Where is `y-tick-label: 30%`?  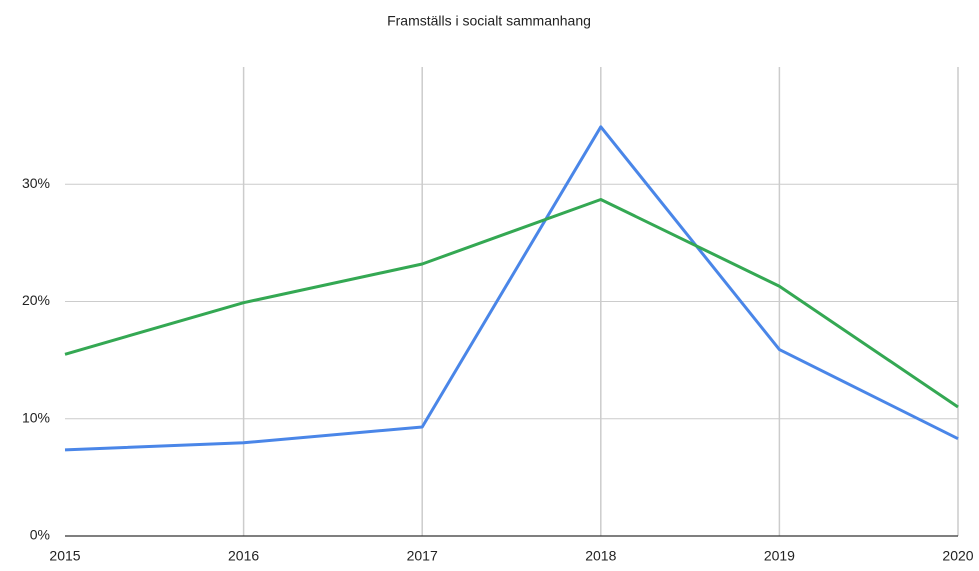 y-tick-label: 30% is located at coordinates (36, 183).